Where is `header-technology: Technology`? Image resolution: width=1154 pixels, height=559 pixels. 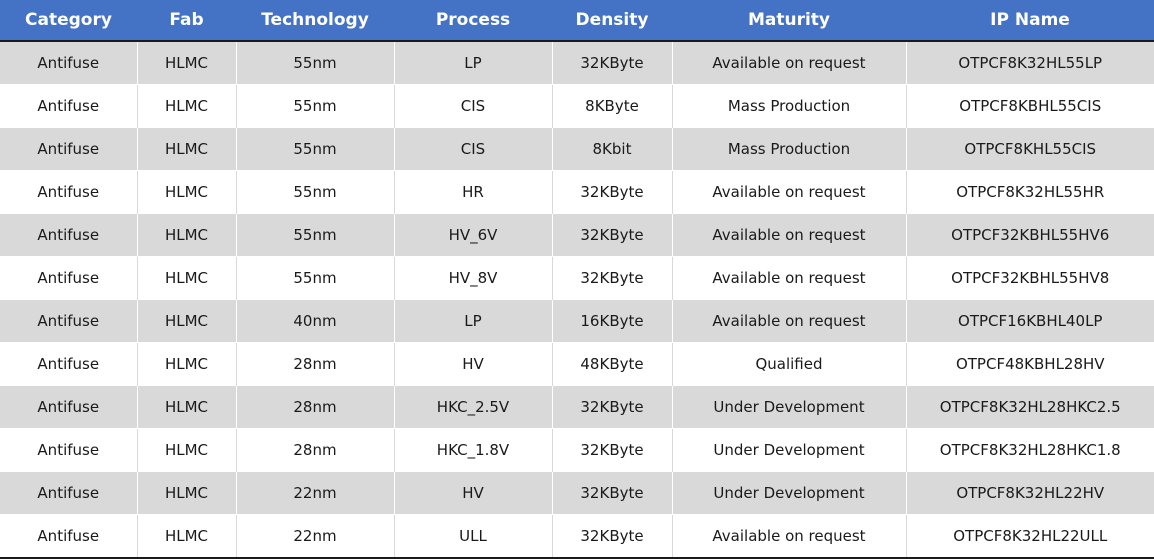
header-technology: Technology is located at coordinates (315, 21).